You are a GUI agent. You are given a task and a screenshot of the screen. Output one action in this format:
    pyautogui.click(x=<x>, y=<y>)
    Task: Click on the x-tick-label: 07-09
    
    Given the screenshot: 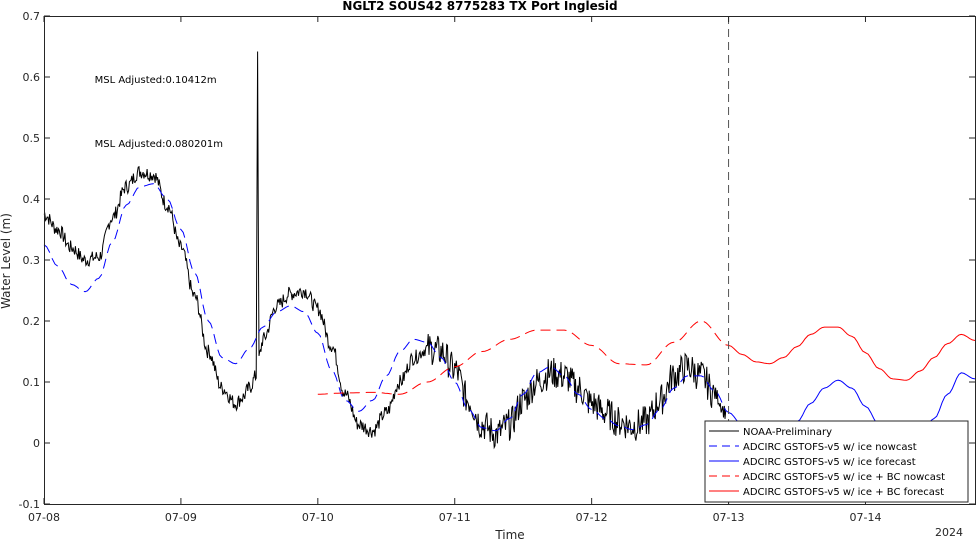 What is the action you would take?
    pyautogui.click(x=181, y=517)
    